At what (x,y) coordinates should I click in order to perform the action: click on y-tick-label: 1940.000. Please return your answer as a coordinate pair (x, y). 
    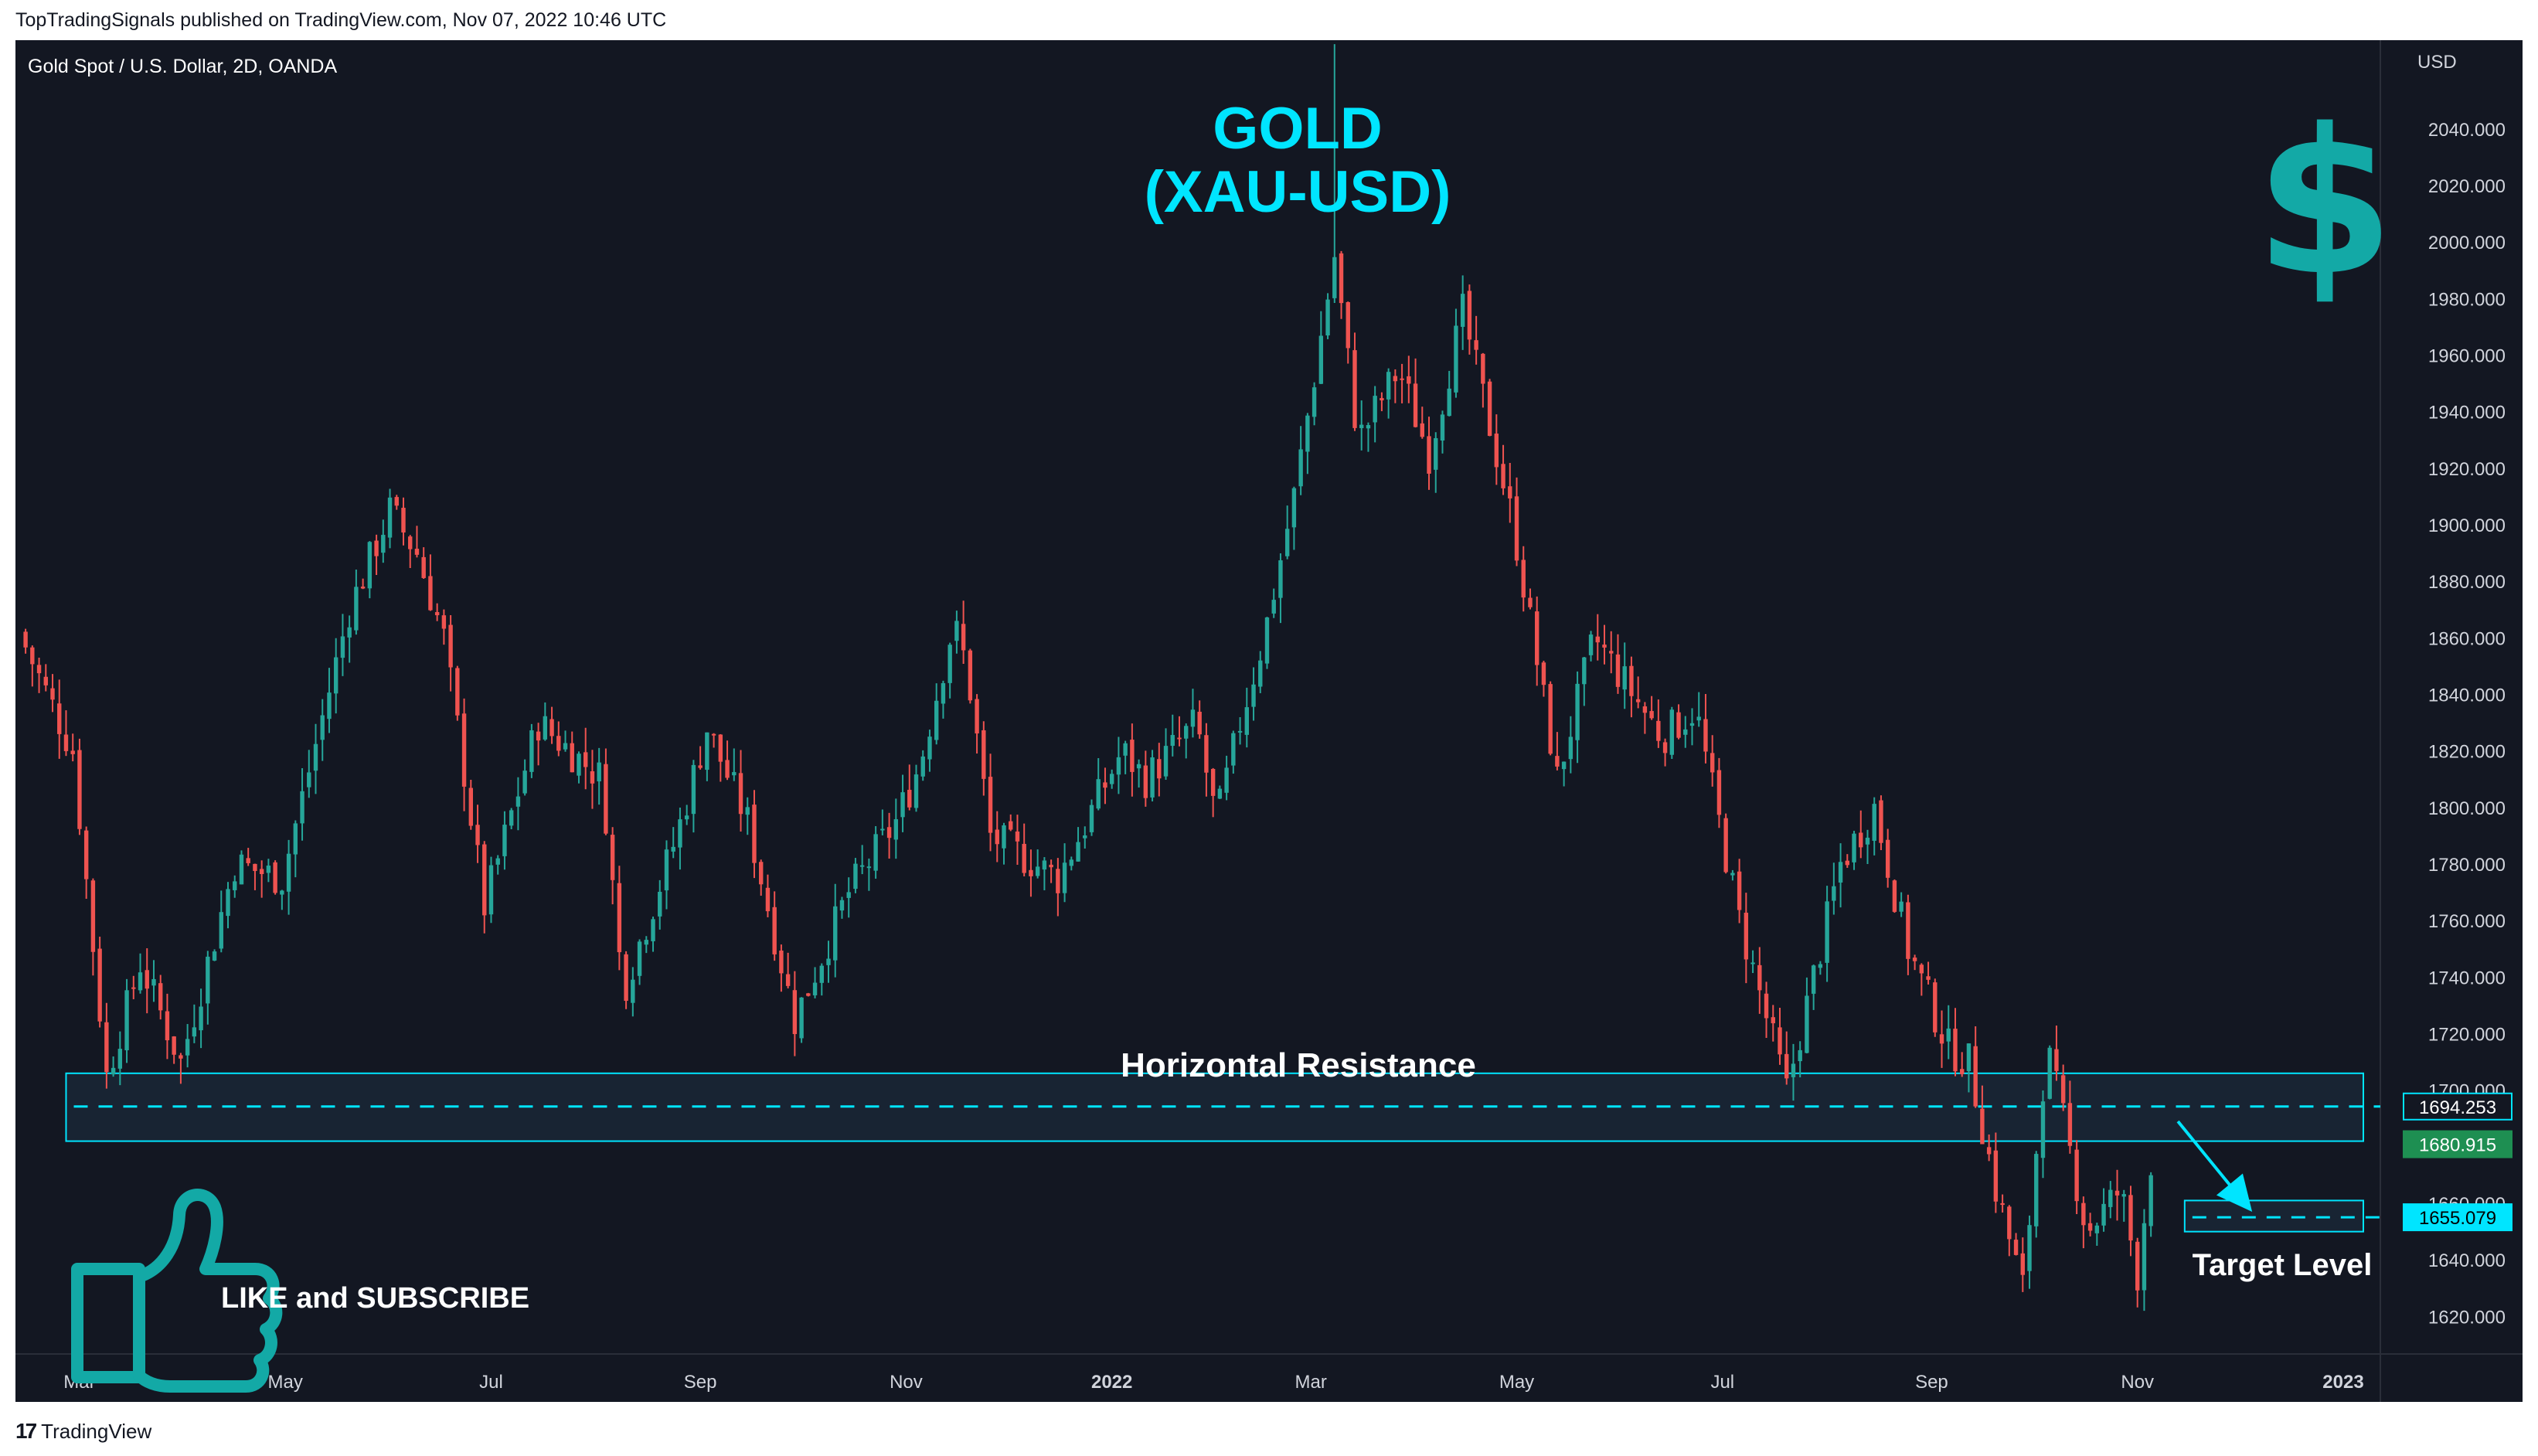
    Looking at the image, I should click on (2467, 414).